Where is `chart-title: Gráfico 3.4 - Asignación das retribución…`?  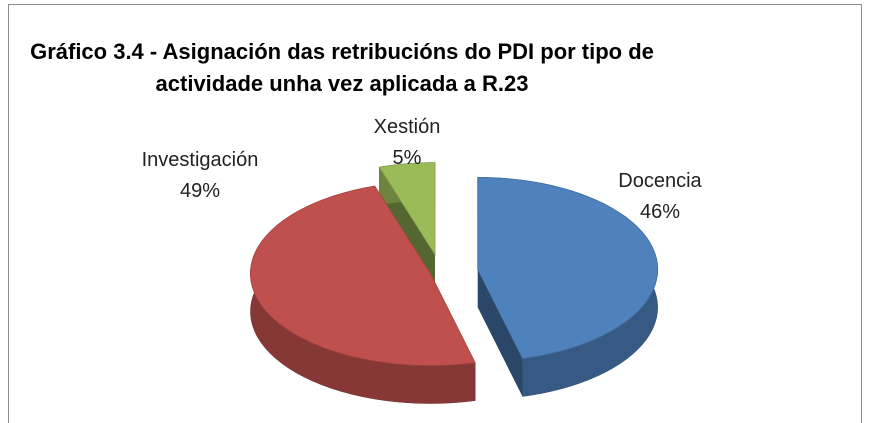
chart-title: Gráfico 3.4 - Asignación das retribución… is located at coordinates (342, 67).